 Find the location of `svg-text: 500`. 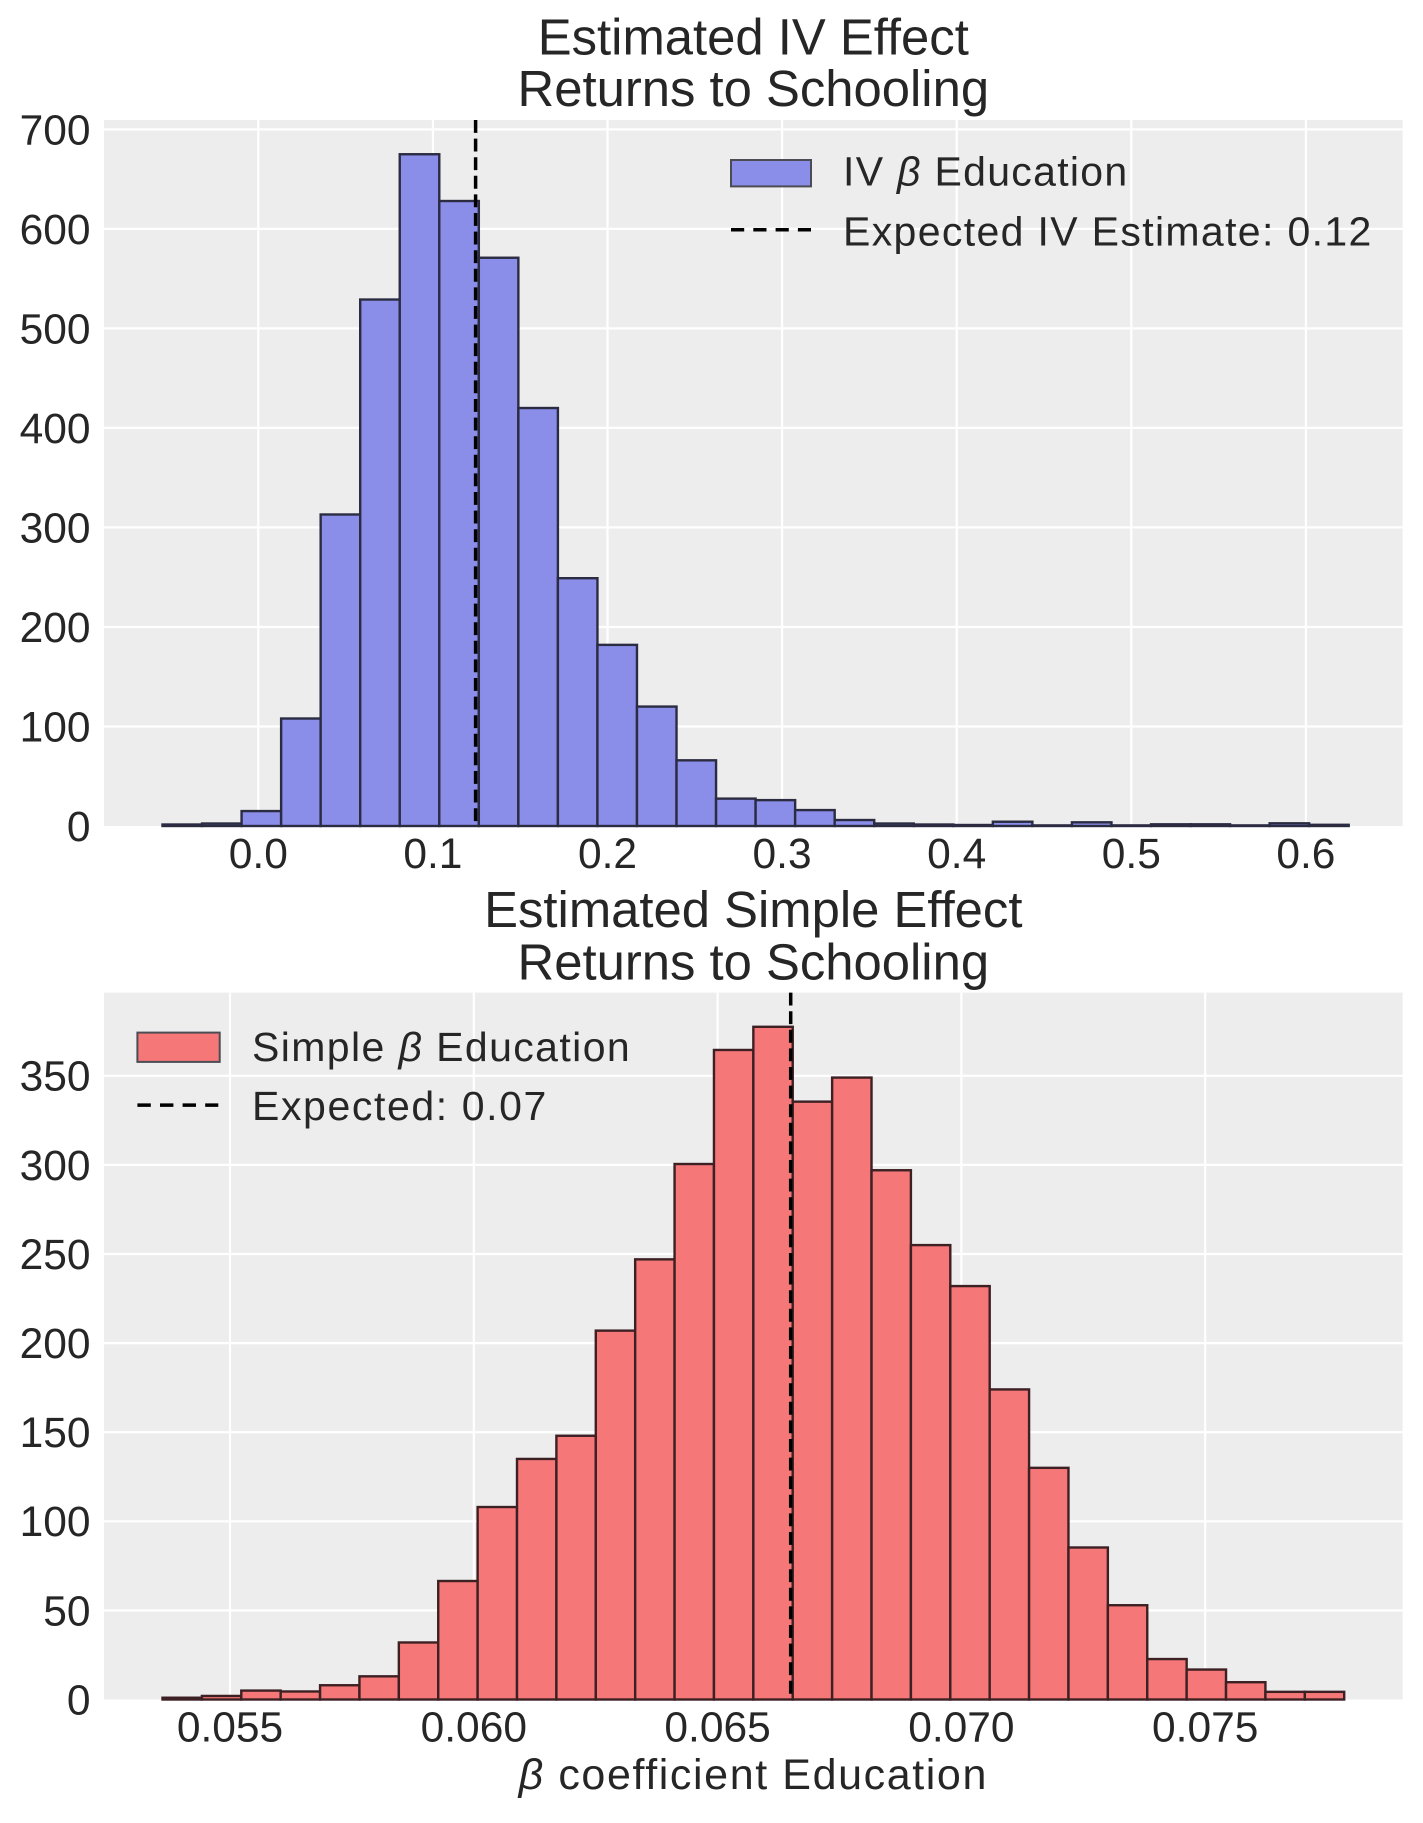

svg-text: 500 is located at coordinates (55, 329).